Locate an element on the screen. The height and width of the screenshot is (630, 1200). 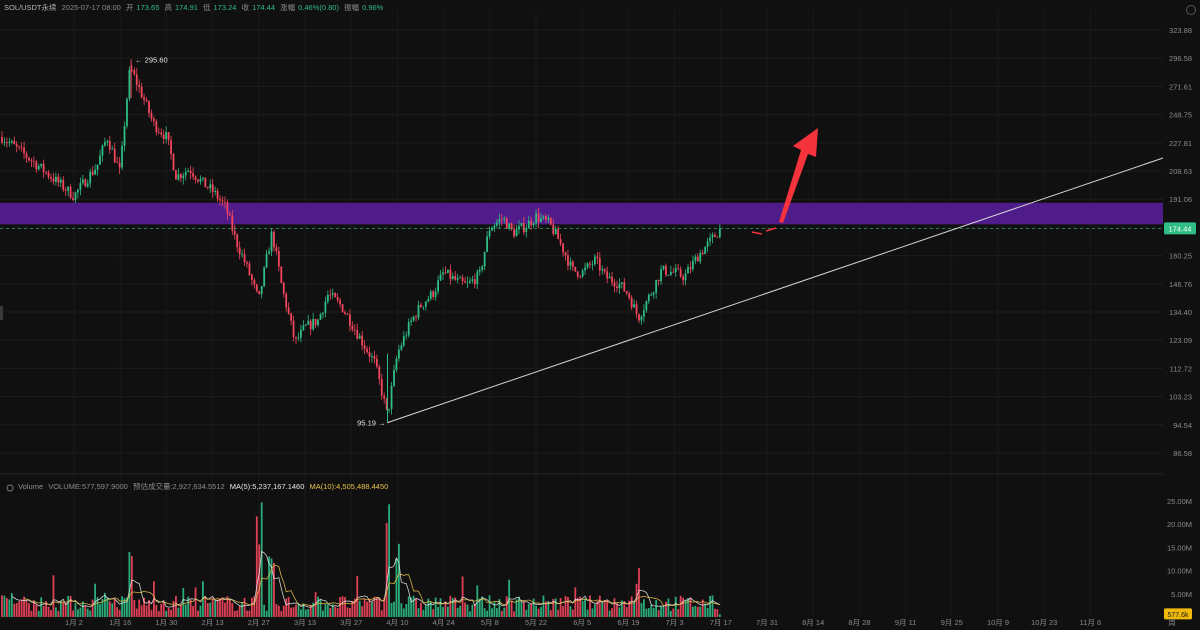
last-price-tag is located at coordinates (1180, 228).